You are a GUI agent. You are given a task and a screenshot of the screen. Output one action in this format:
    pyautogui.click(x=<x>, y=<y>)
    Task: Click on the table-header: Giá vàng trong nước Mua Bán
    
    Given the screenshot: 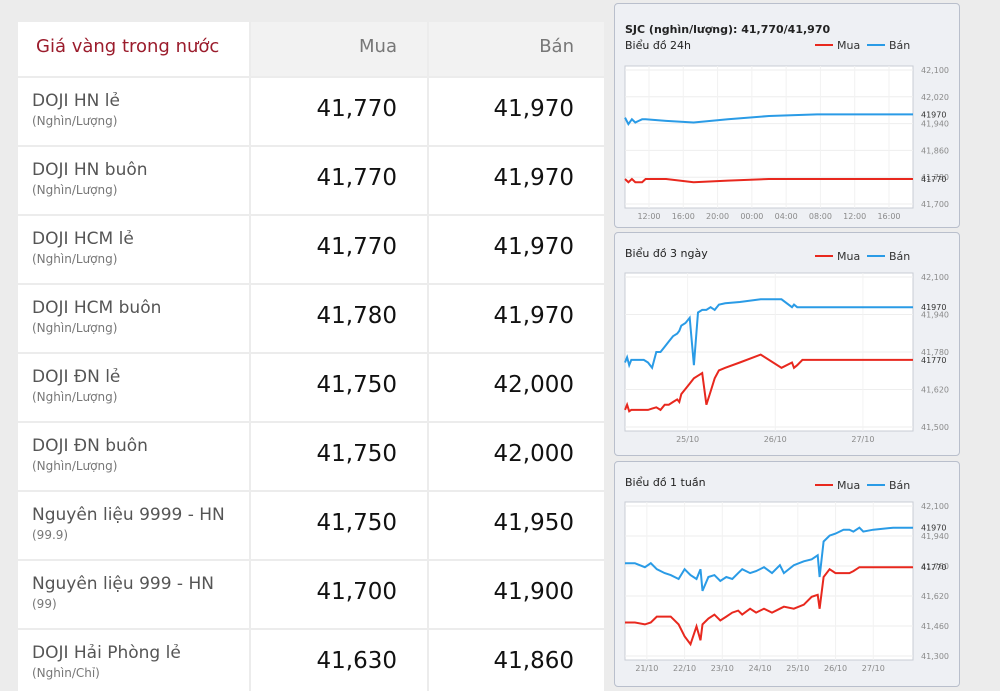 What is the action you would take?
    pyautogui.click(x=311, y=49)
    